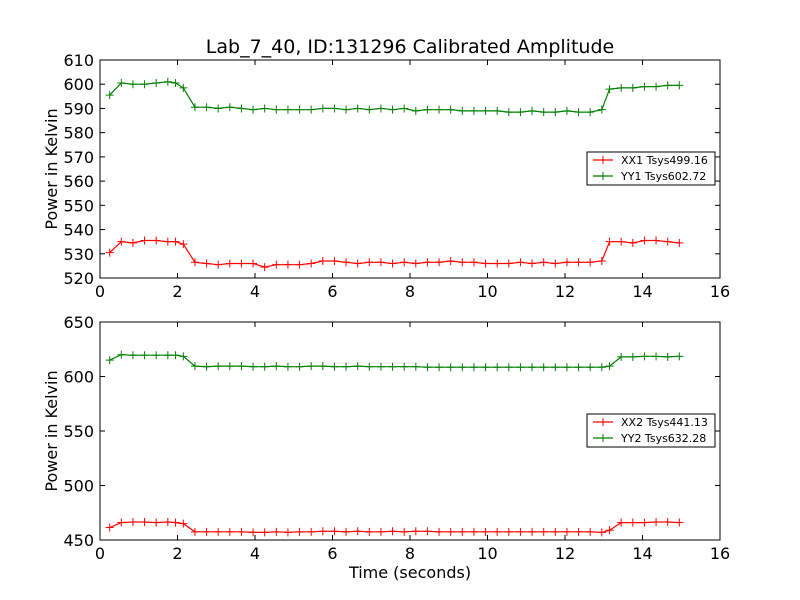  I want to click on y-tick-label: 450, so click(78, 540).